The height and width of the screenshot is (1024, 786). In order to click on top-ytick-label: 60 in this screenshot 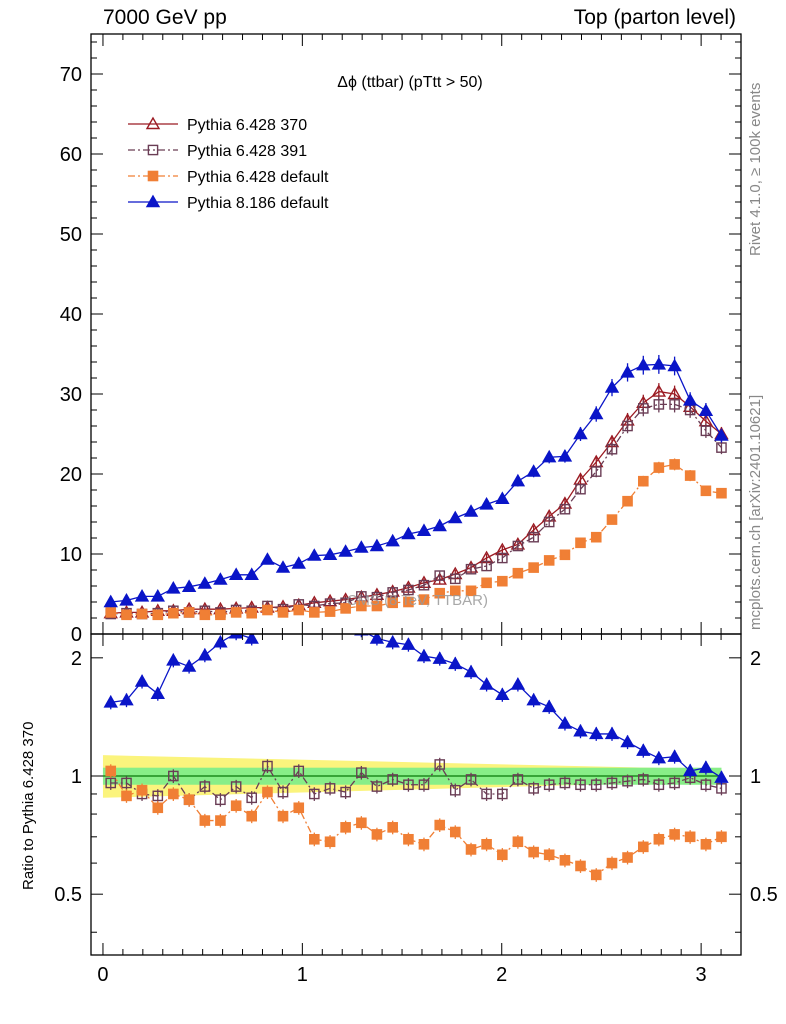, I will do `click(71, 155)`.